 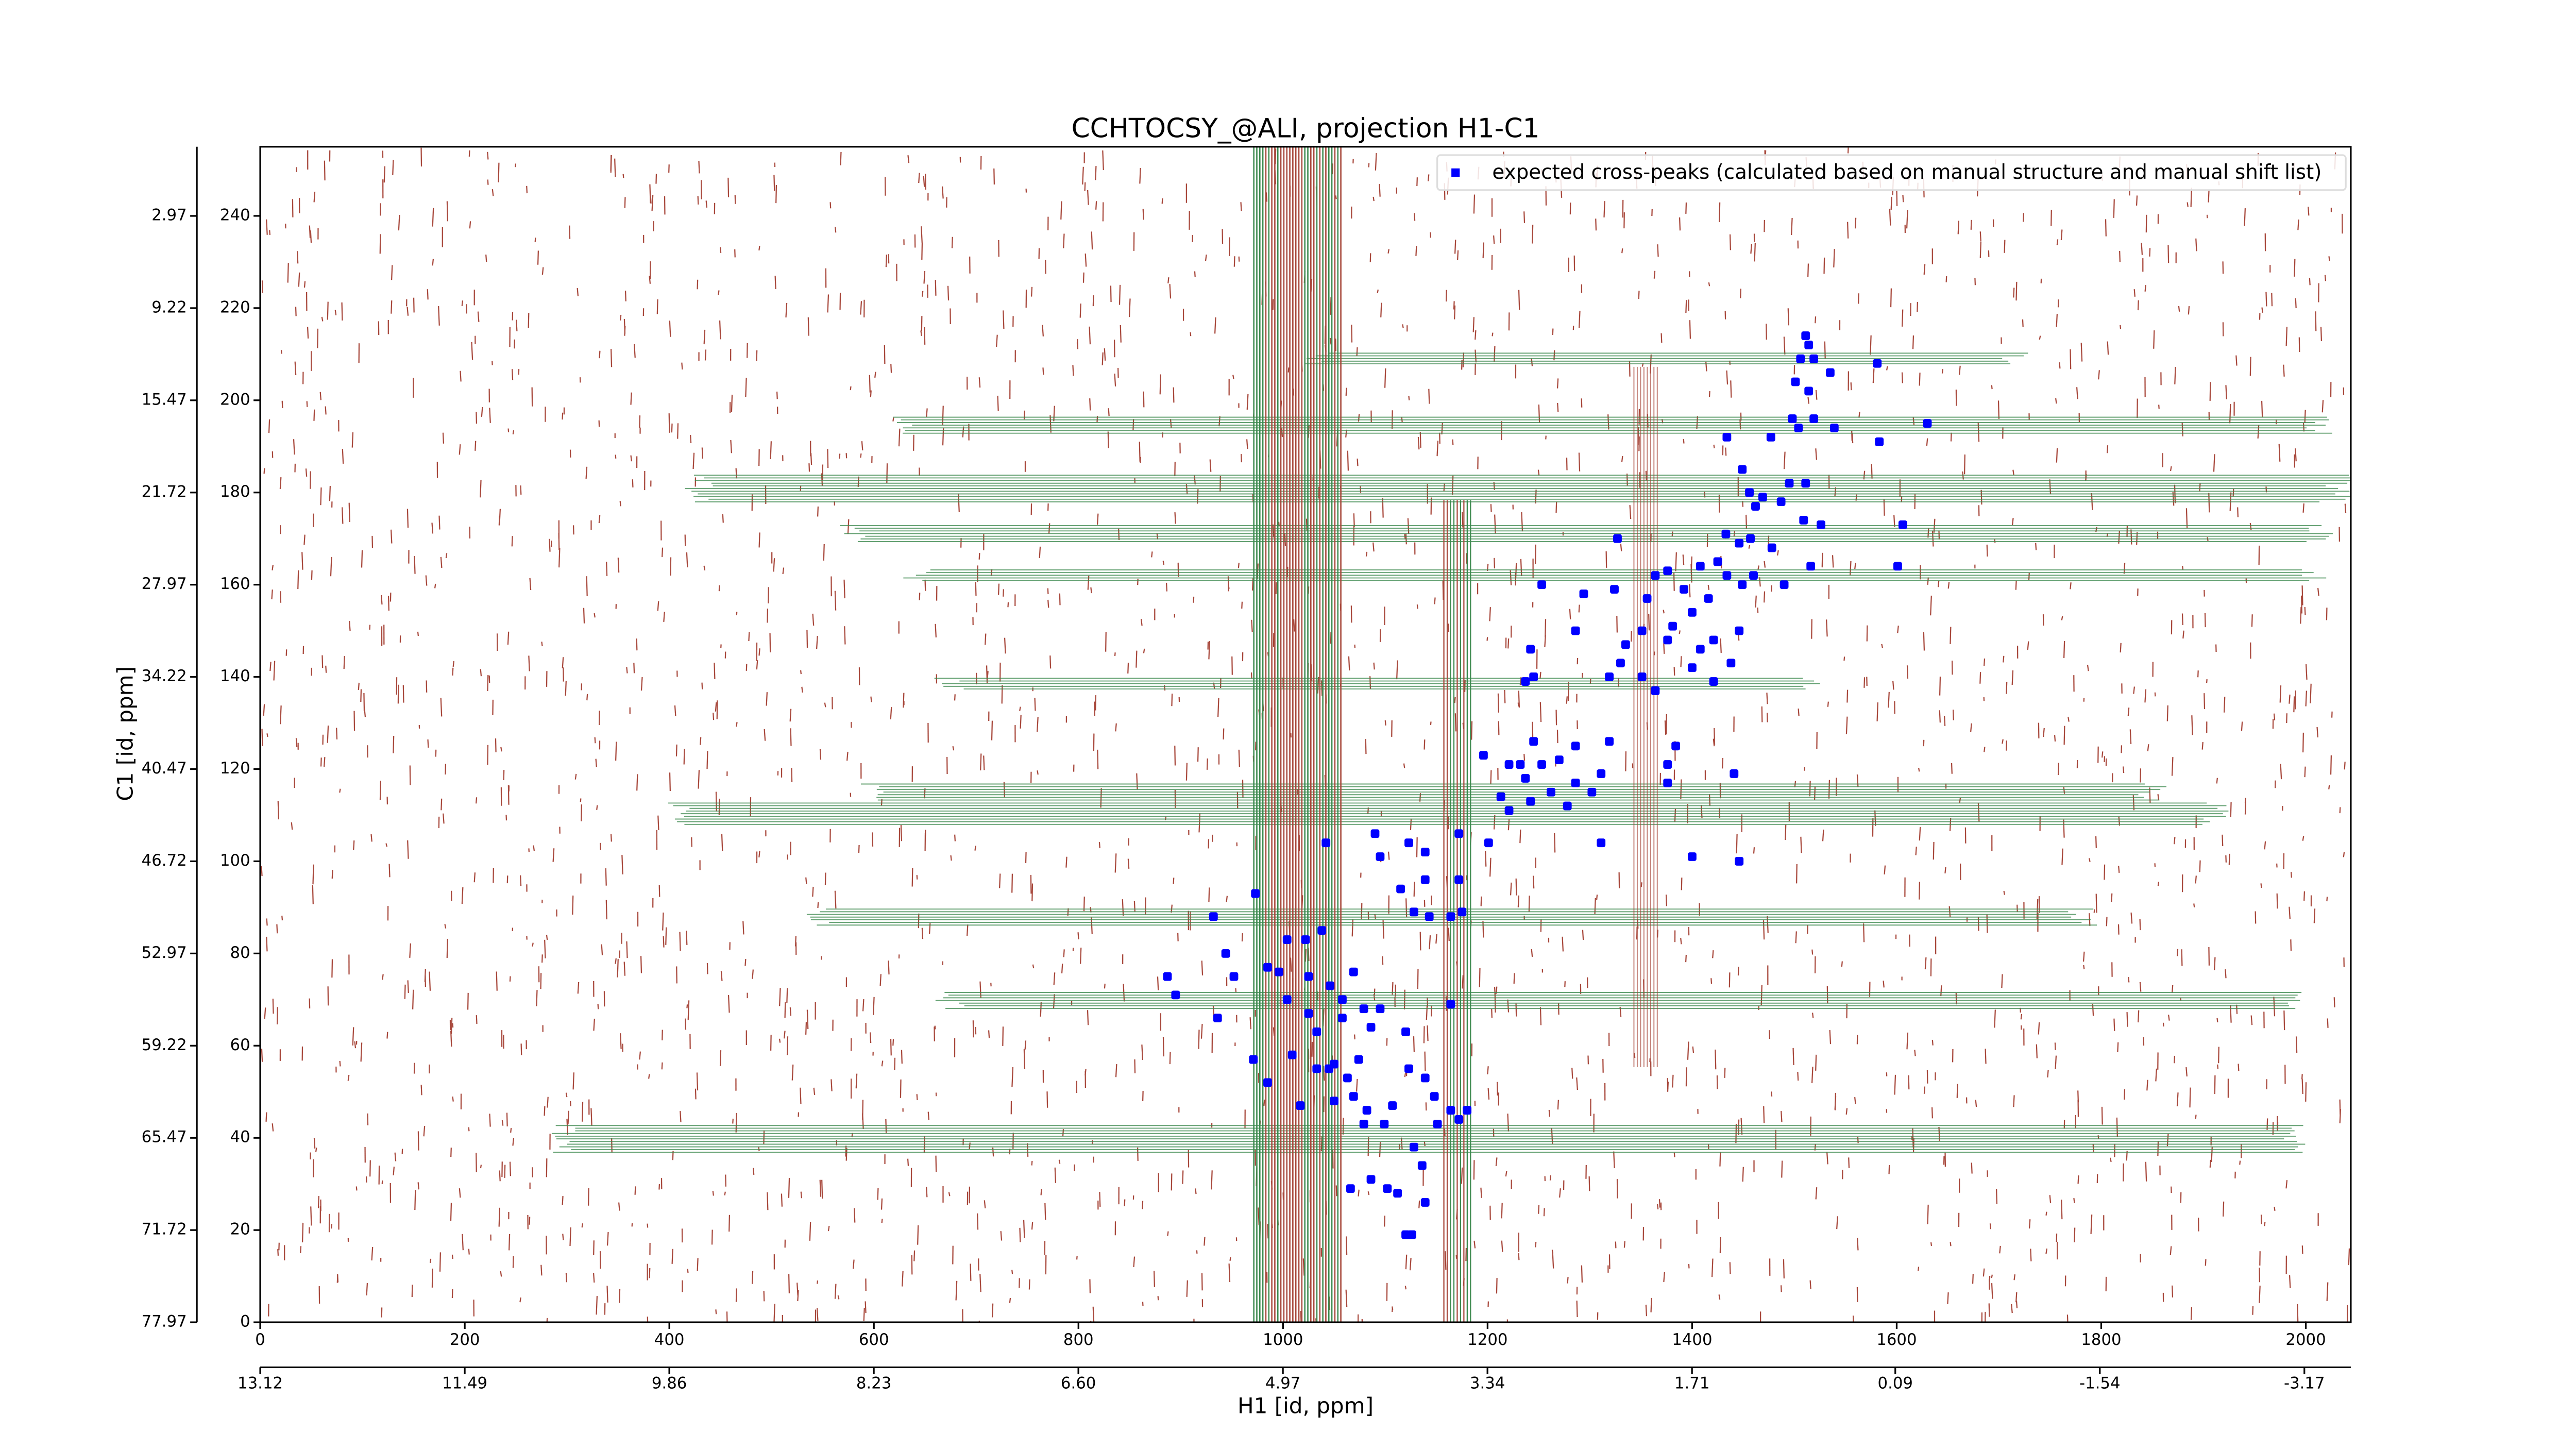 What do you see at coordinates (1455, 172) in the screenshot?
I see `legend-marker` at bounding box center [1455, 172].